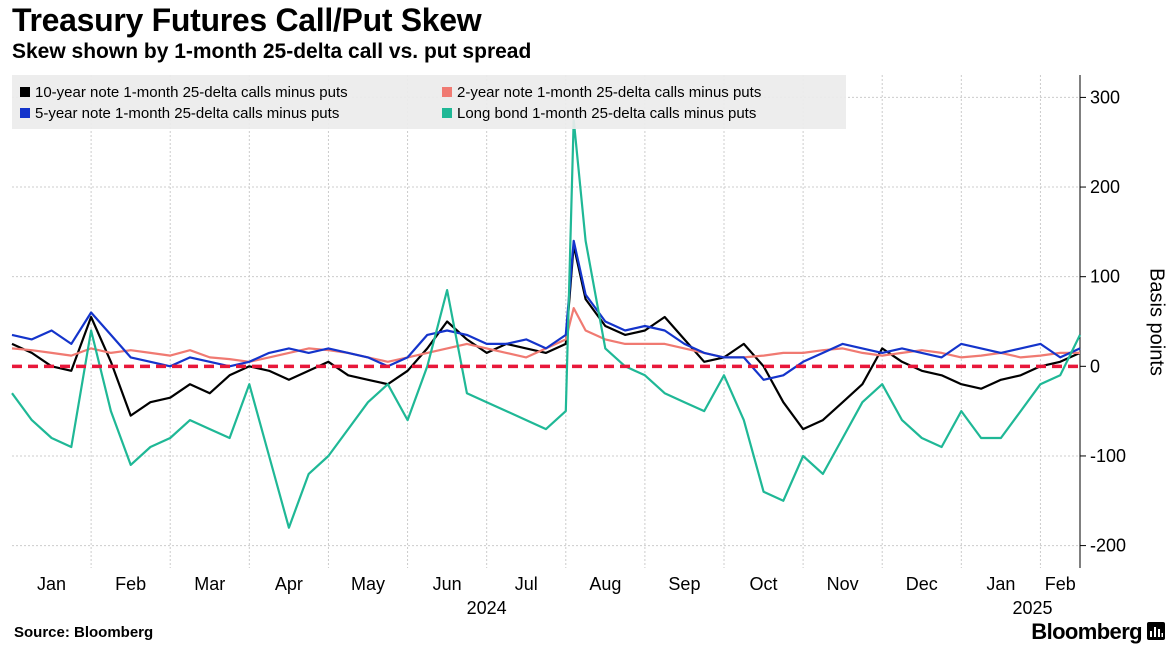 This screenshot has width=1174, height=652. I want to click on y-tick-label: -100, so click(1108, 456).